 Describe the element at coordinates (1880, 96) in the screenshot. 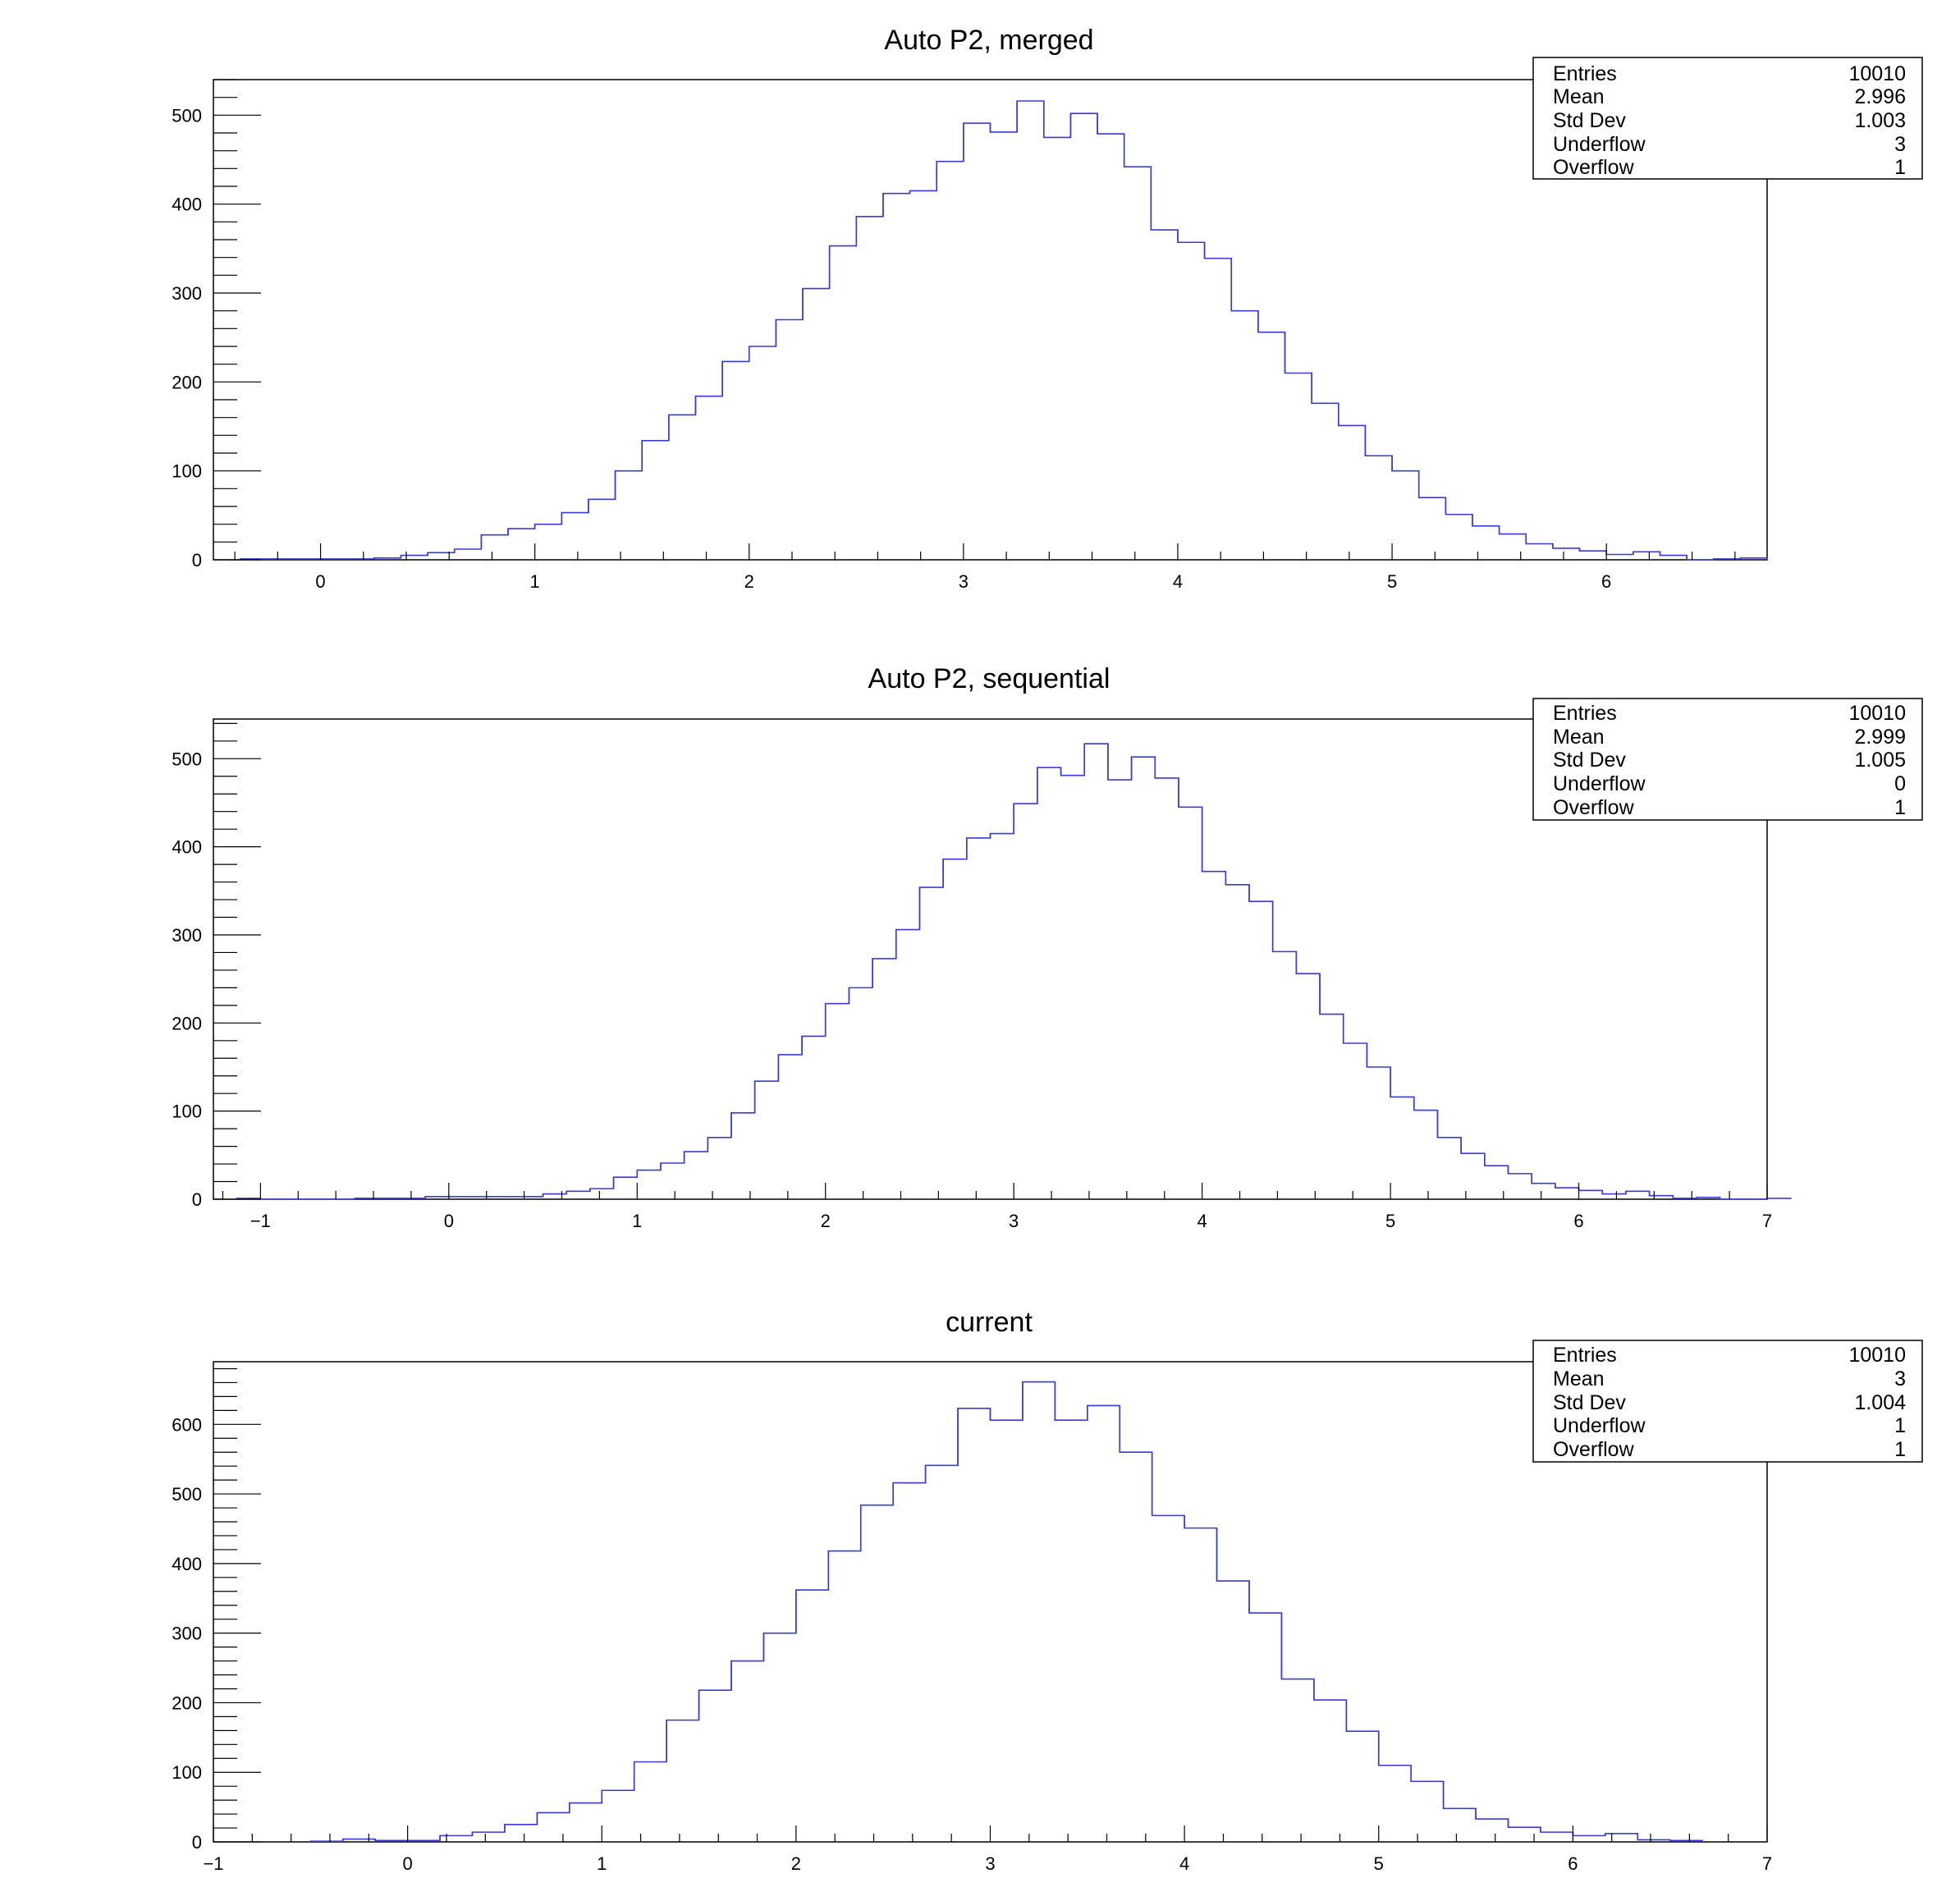

I see `stats-mean-value: 2.996` at that location.